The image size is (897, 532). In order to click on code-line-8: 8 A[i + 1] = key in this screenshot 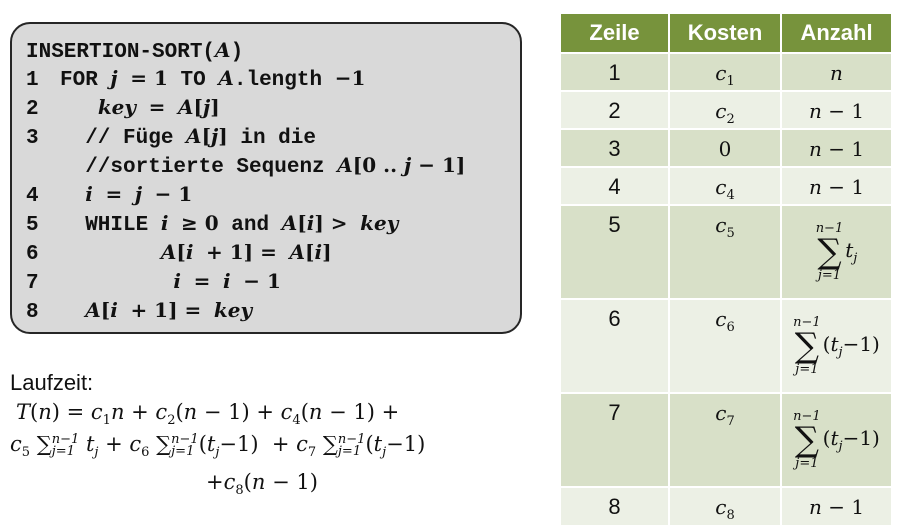, I will do `click(139, 311)`.